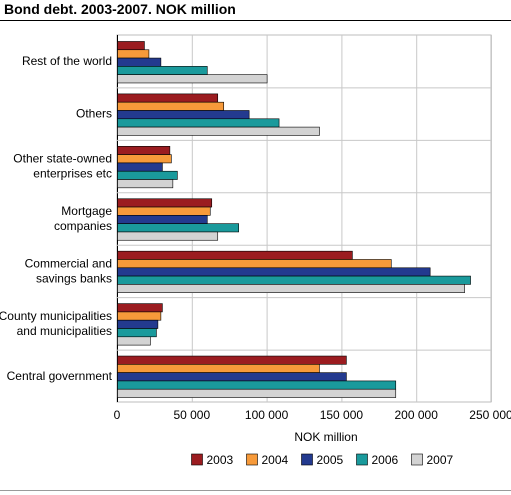 This screenshot has width=511, height=495. Describe the element at coordinates (252, 459) in the screenshot. I see `legend-swatch-2004` at that location.